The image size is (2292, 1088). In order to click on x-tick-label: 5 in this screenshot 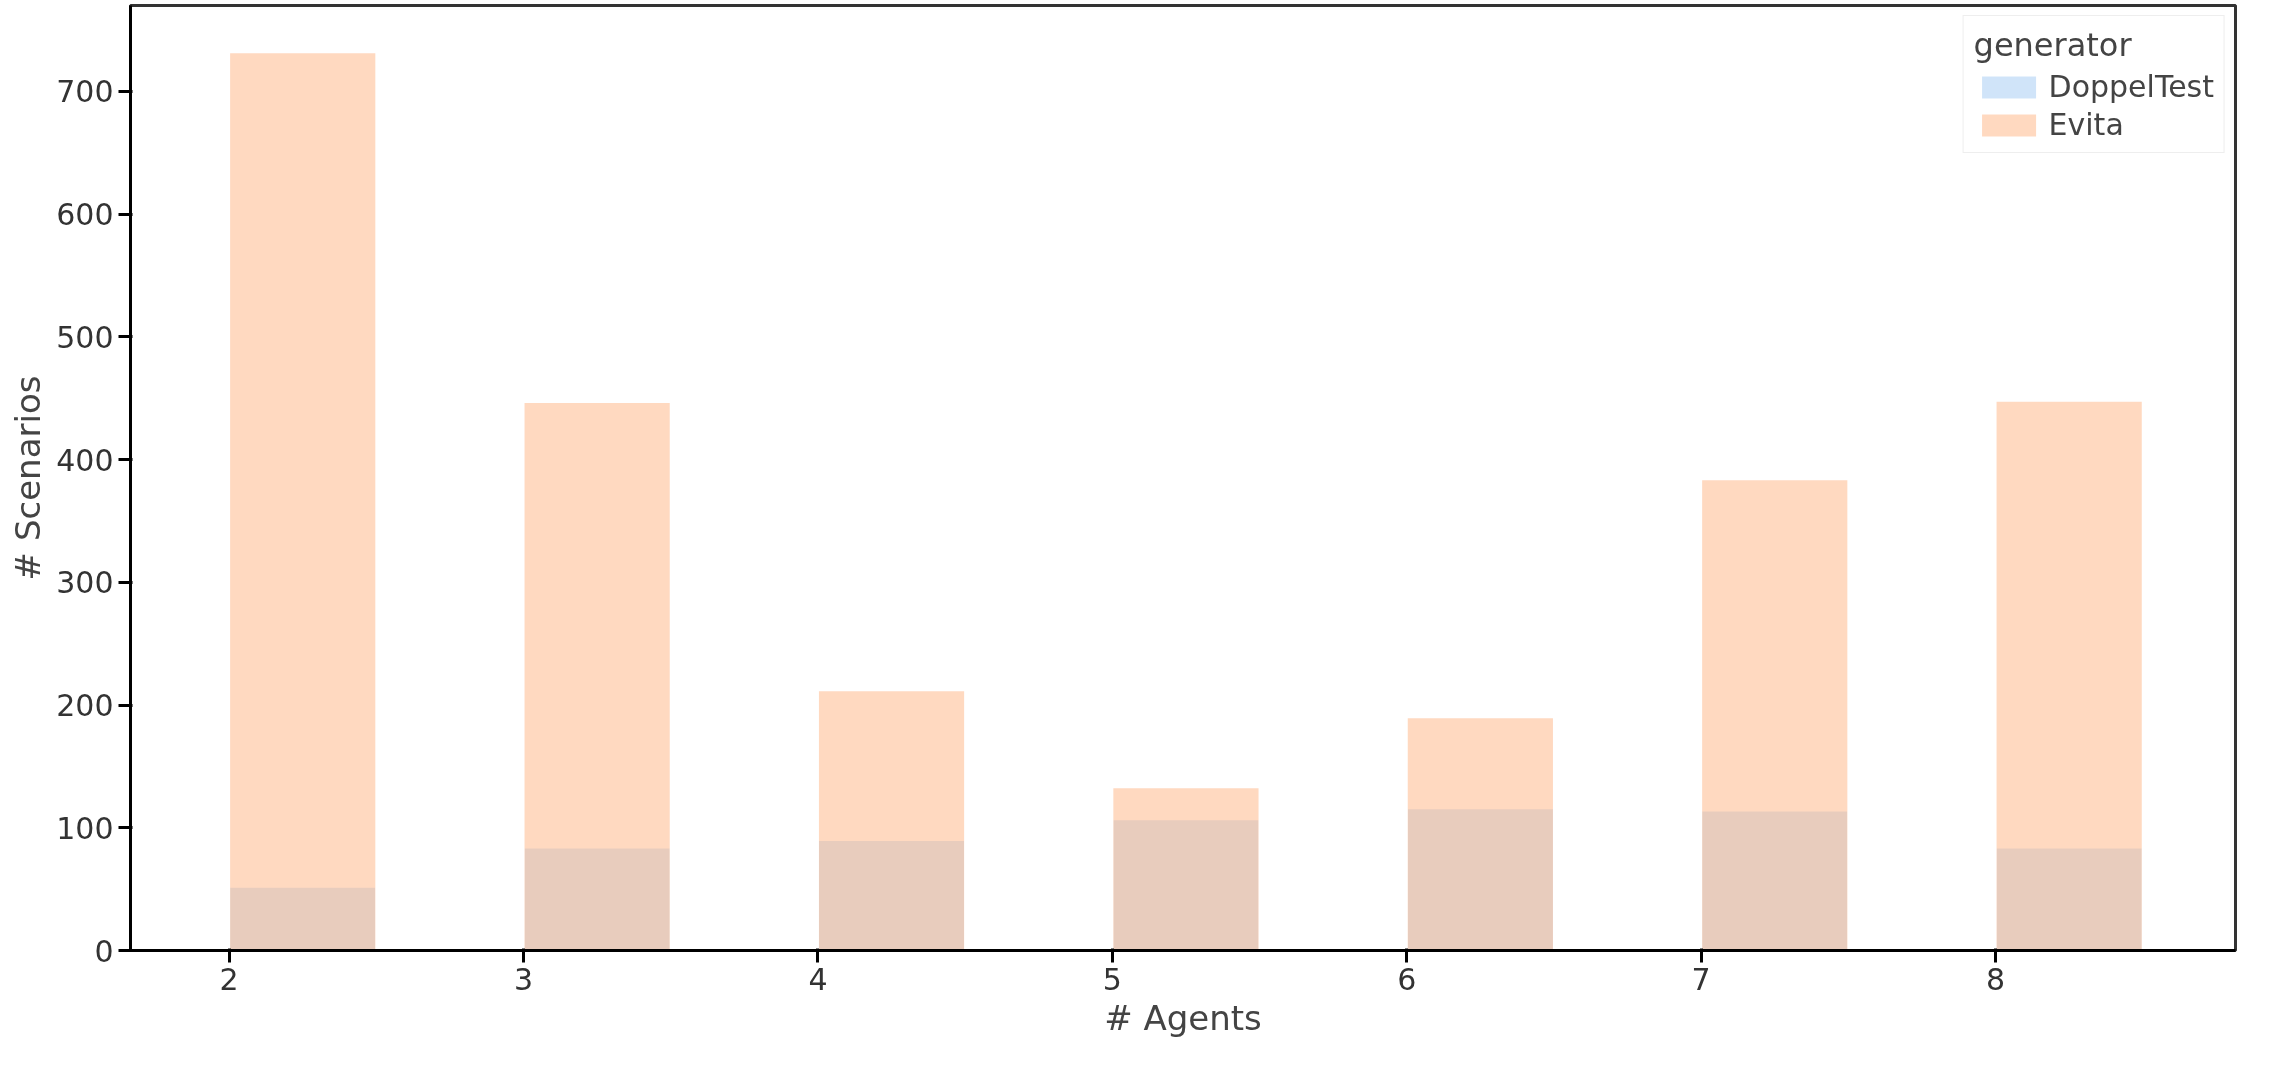, I will do `click(1112, 979)`.